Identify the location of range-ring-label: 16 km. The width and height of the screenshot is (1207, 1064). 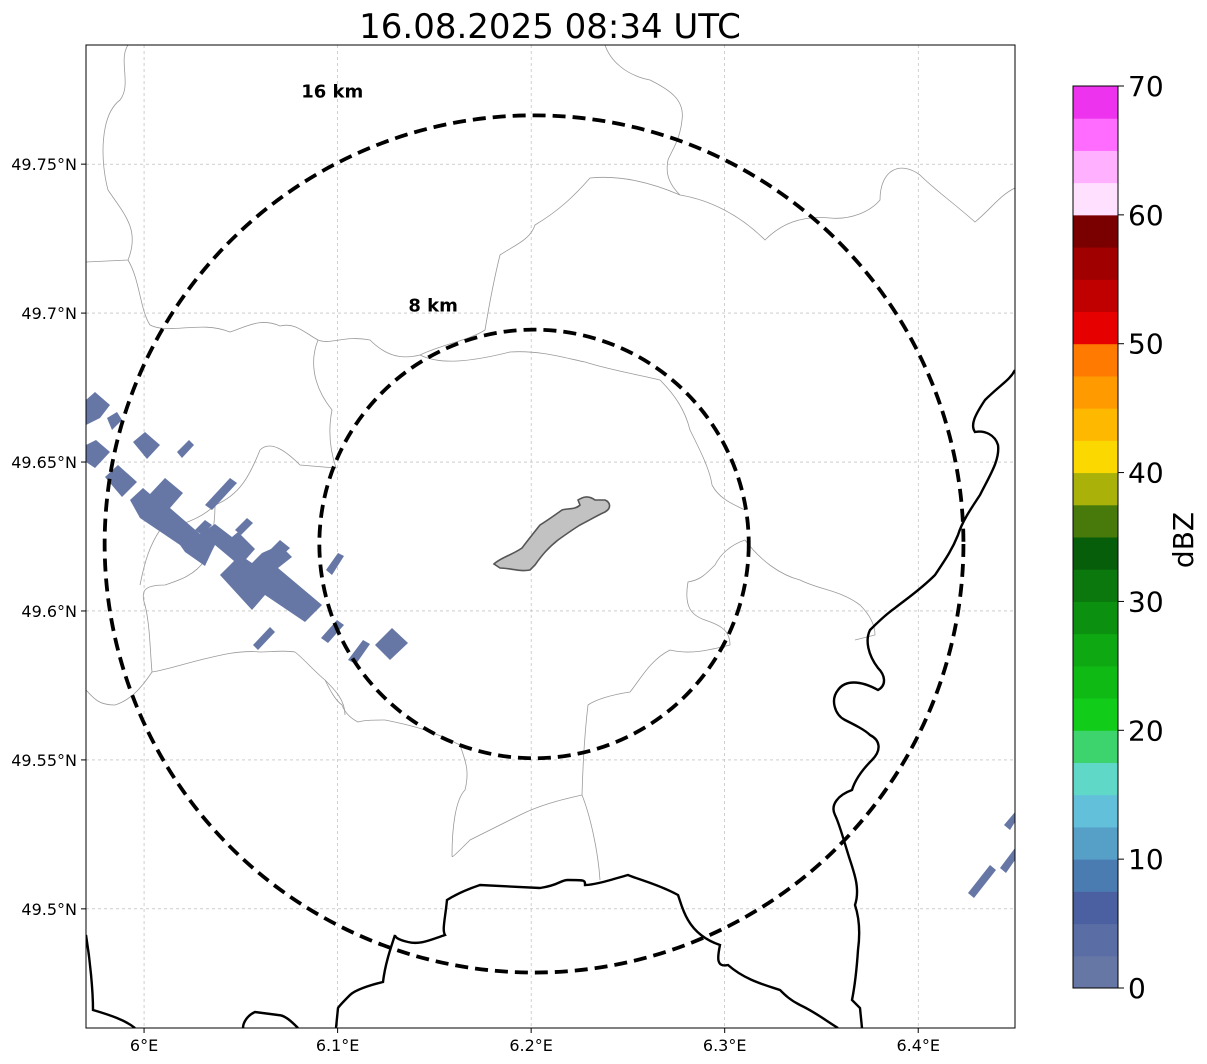
(332, 91).